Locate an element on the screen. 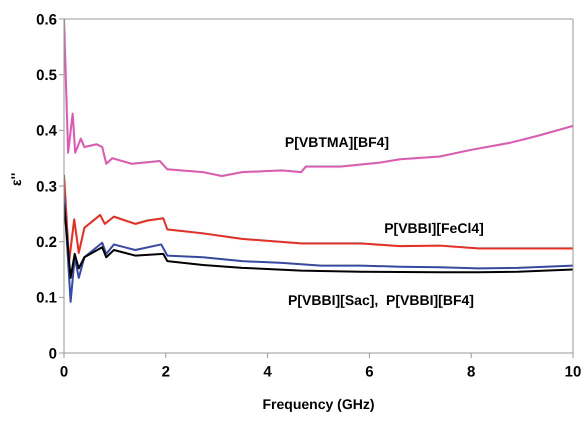 This screenshot has width=584, height=427. x-tick-label: 6 is located at coordinates (369, 372).